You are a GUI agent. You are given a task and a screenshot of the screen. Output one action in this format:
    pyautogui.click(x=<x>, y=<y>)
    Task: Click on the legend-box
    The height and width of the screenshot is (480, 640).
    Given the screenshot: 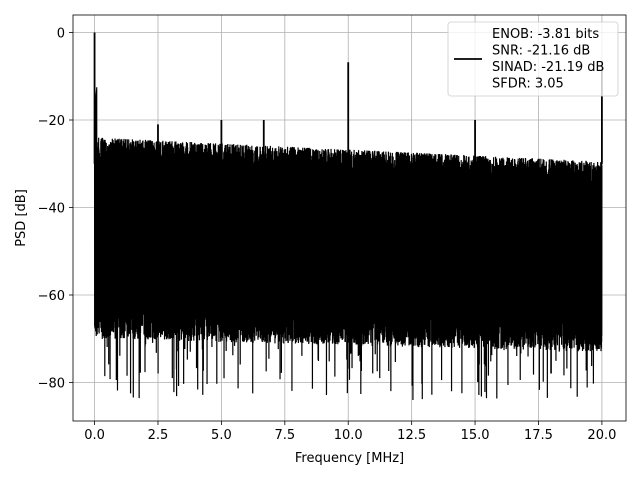 What is the action you would take?
    pyautogui.click(x=533, y=59)
    